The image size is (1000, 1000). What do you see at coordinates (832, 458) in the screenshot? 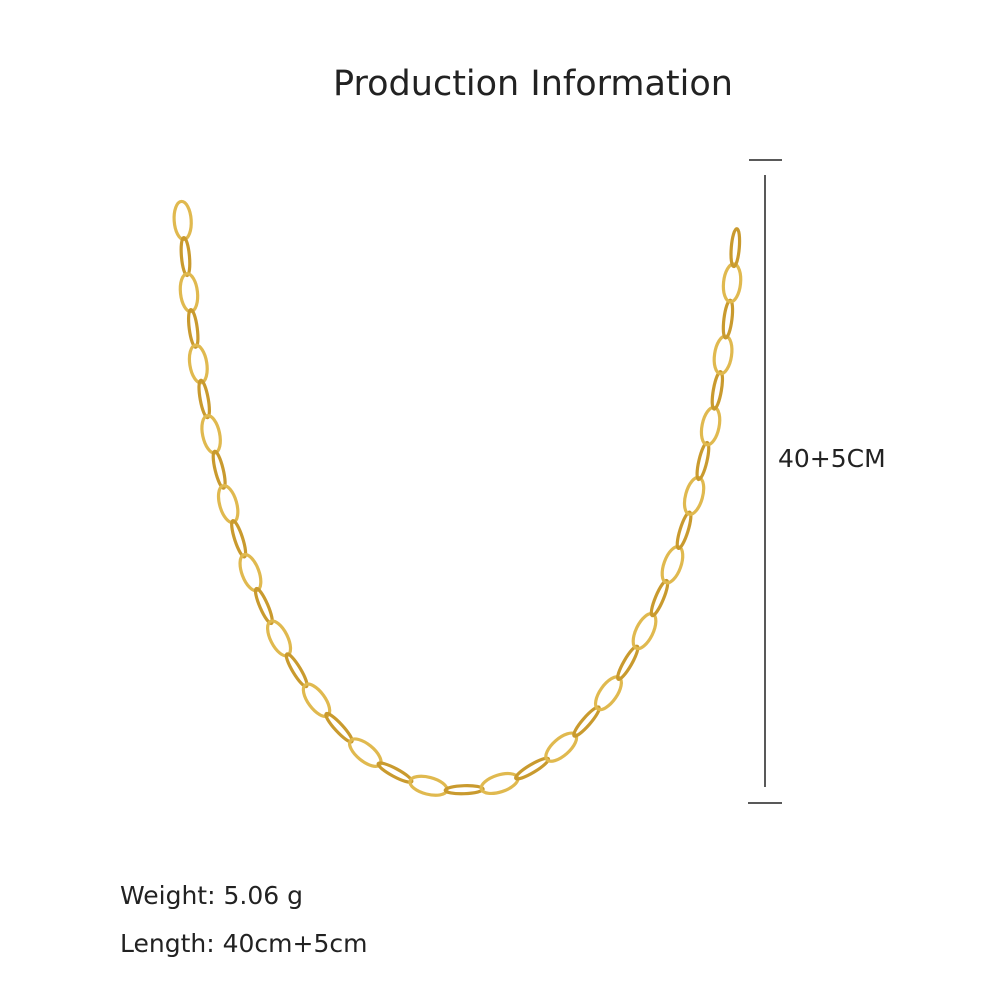
I see `dimension-label: 40+5CM` at bounding box center [832, 458].